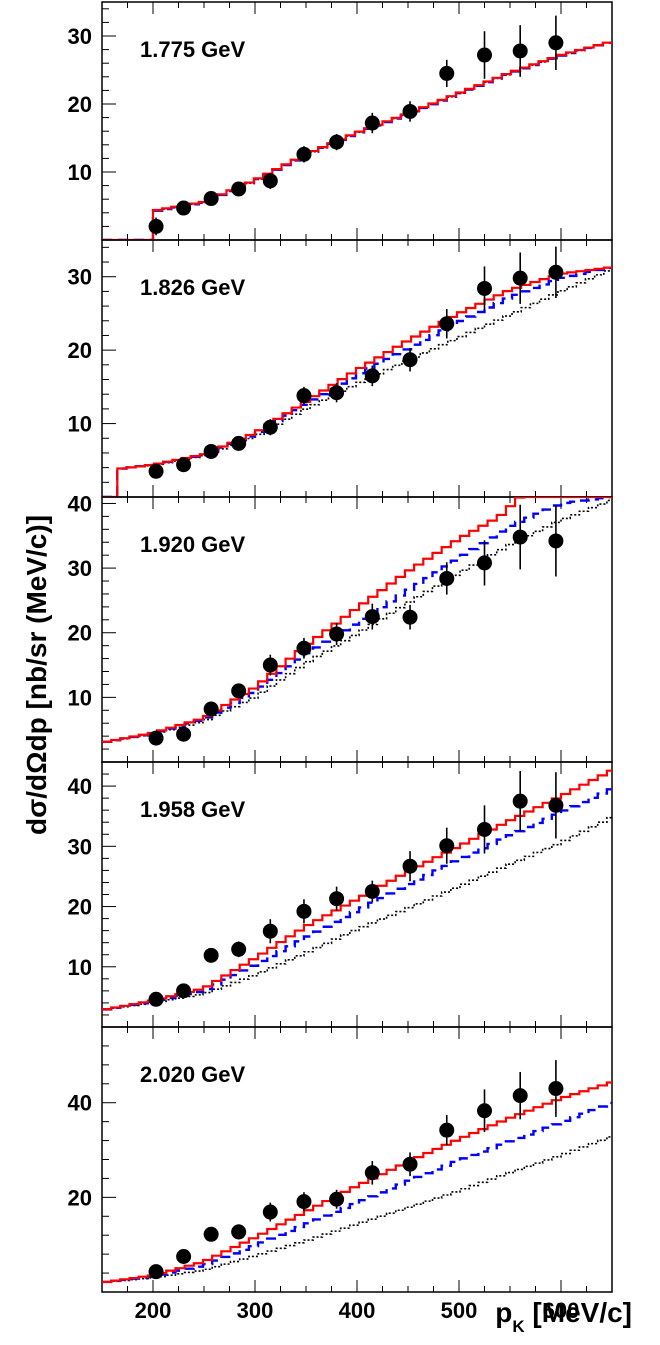 The image size is (660, 1345). I want to click on x-tick-label: 300, so click(255, 1310).